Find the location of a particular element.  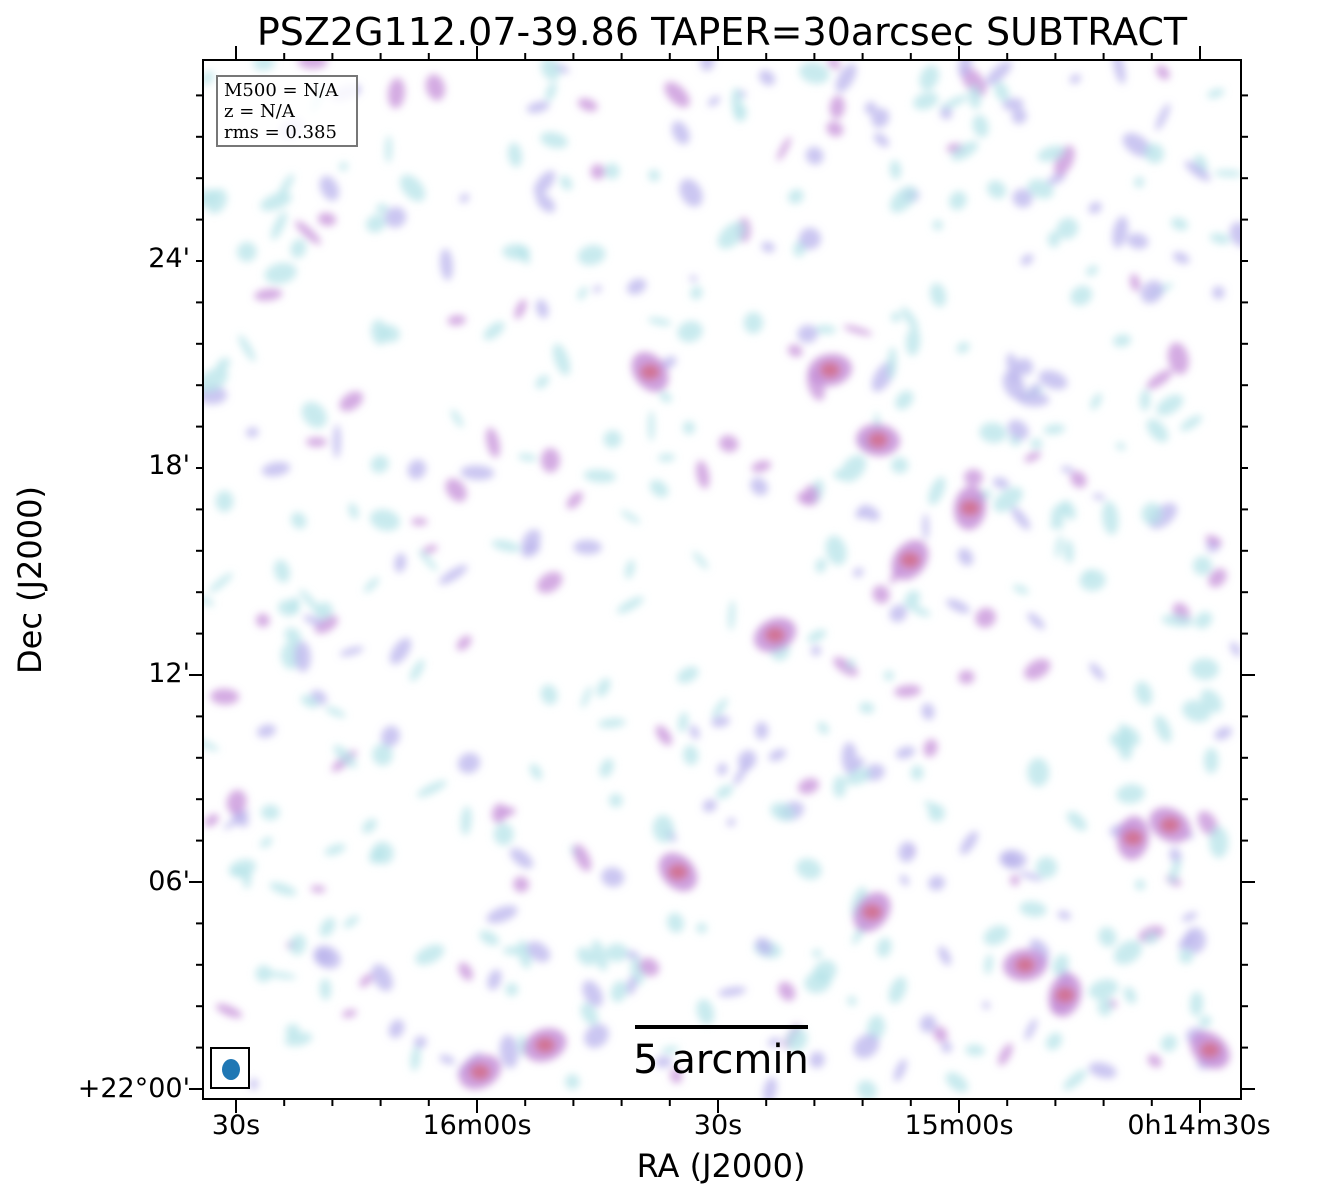

beam-box is located at coordinates (230, 1068).